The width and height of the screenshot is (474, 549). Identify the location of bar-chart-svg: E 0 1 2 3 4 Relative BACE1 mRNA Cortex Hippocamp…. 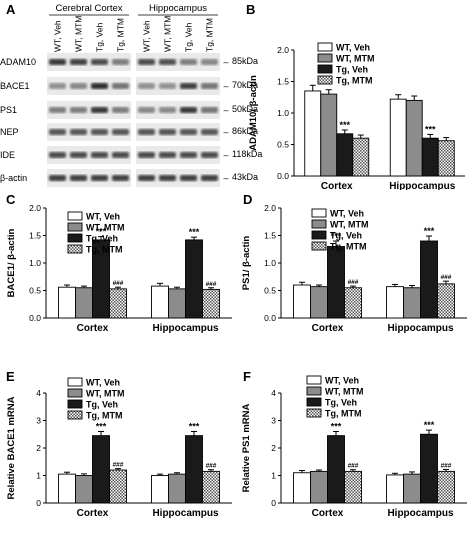
(119, 444).